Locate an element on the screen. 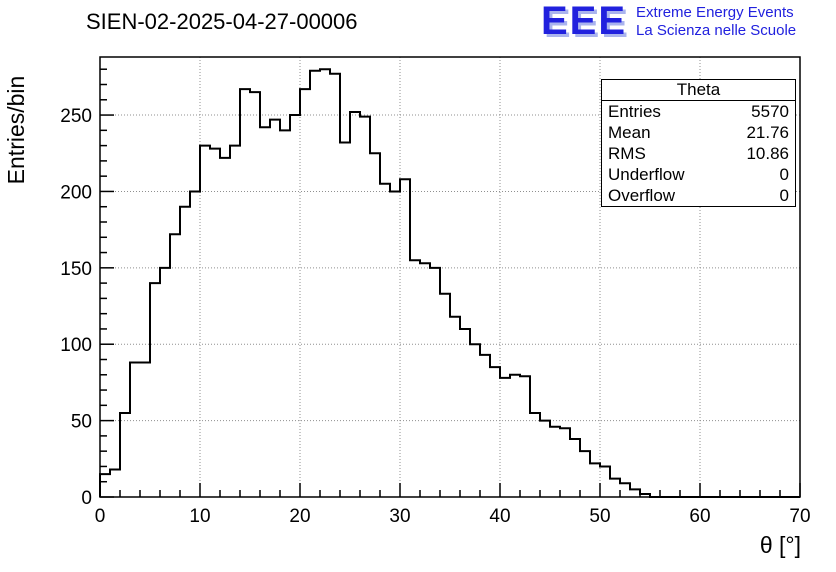 This screenshot has width=836, height=572. logo-line1: Extreme Energy Events is located at coordinates (715, 12).